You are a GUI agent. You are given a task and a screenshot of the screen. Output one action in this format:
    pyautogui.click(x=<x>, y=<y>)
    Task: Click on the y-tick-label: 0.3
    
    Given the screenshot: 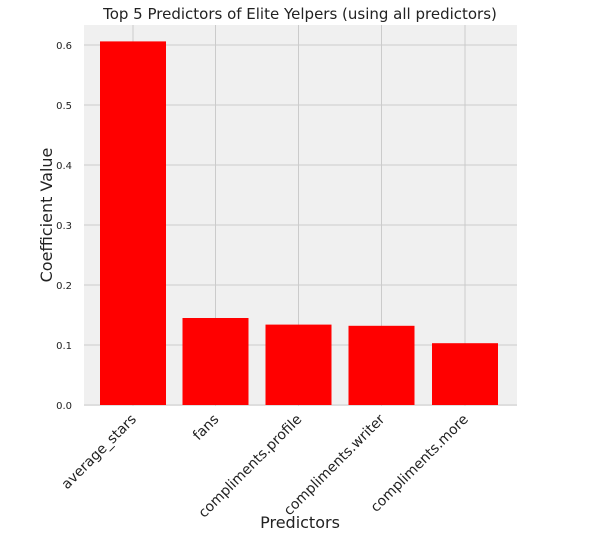 What is the action you would take?
    pyautogui.click(x=64, y=226)
    